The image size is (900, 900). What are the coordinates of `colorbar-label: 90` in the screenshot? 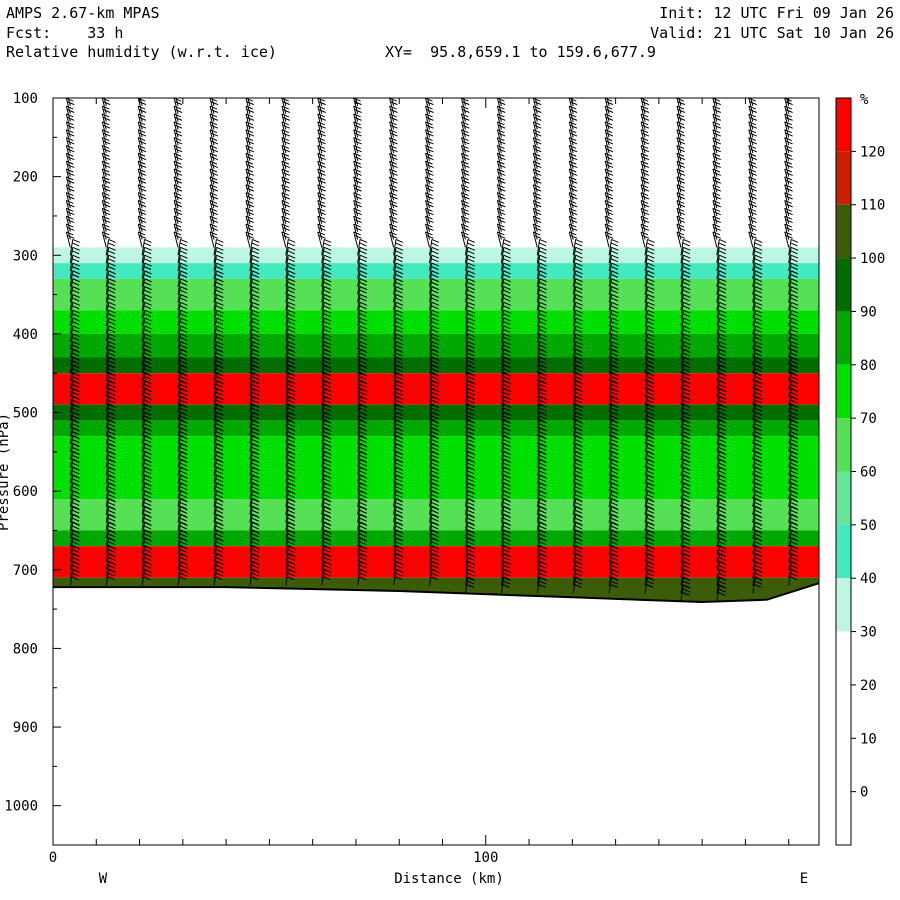 It's located at (868, 312).